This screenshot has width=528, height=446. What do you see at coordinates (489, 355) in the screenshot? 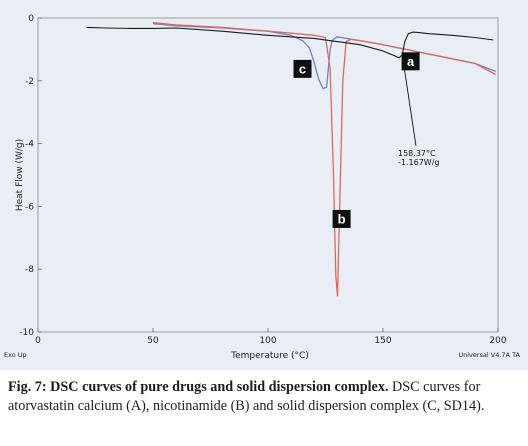
I see `software-version-label: Universal V4.7A TA` at bounding box center [489, 355].